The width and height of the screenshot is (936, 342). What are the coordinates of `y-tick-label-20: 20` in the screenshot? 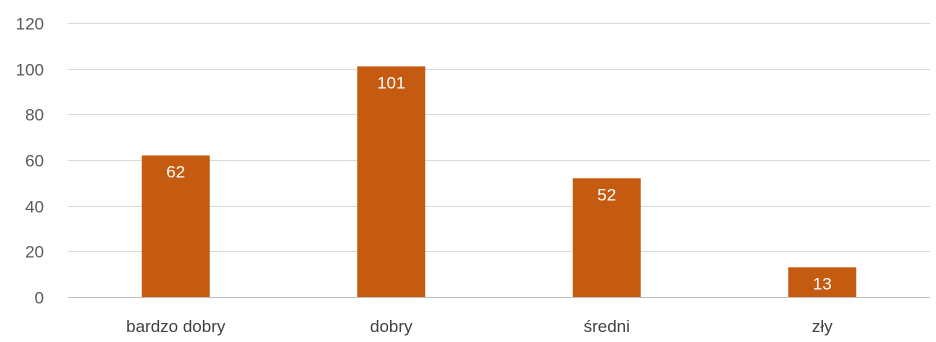 It's located at (34, 252).